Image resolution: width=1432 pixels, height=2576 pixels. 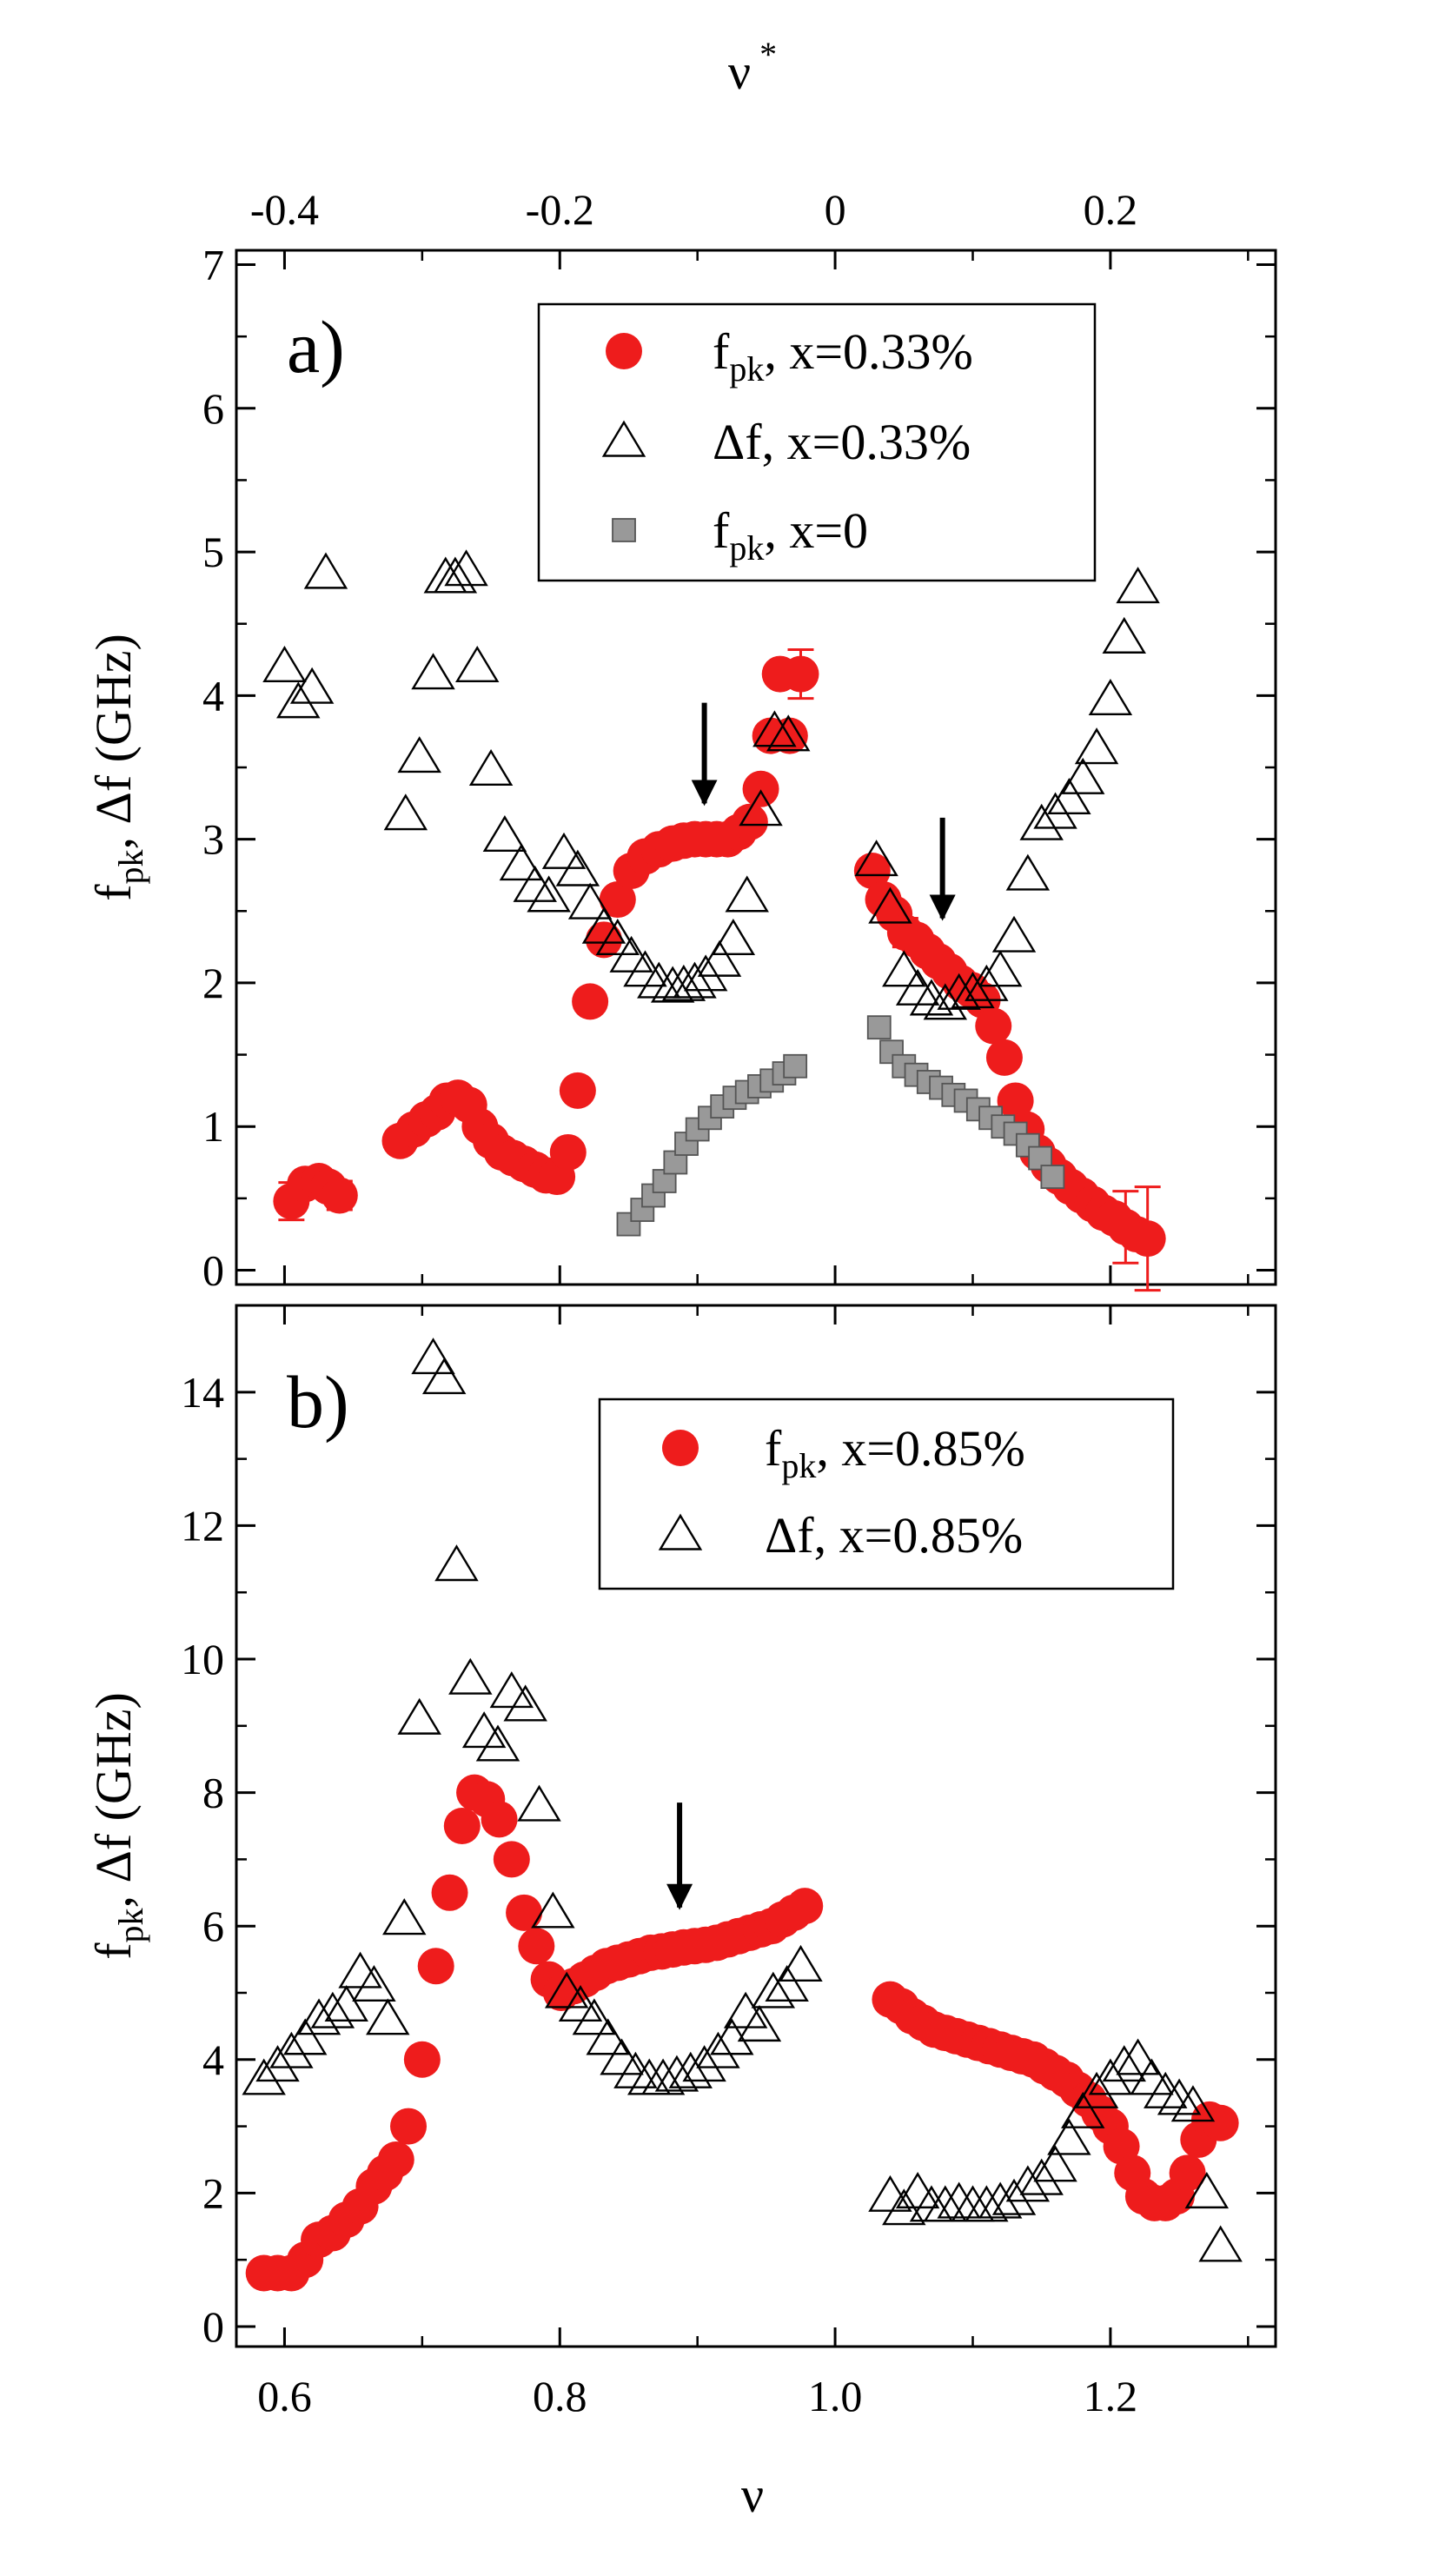 I want to click on legend-label: Δf, x=0.85%, so click(x=894, y=1535).